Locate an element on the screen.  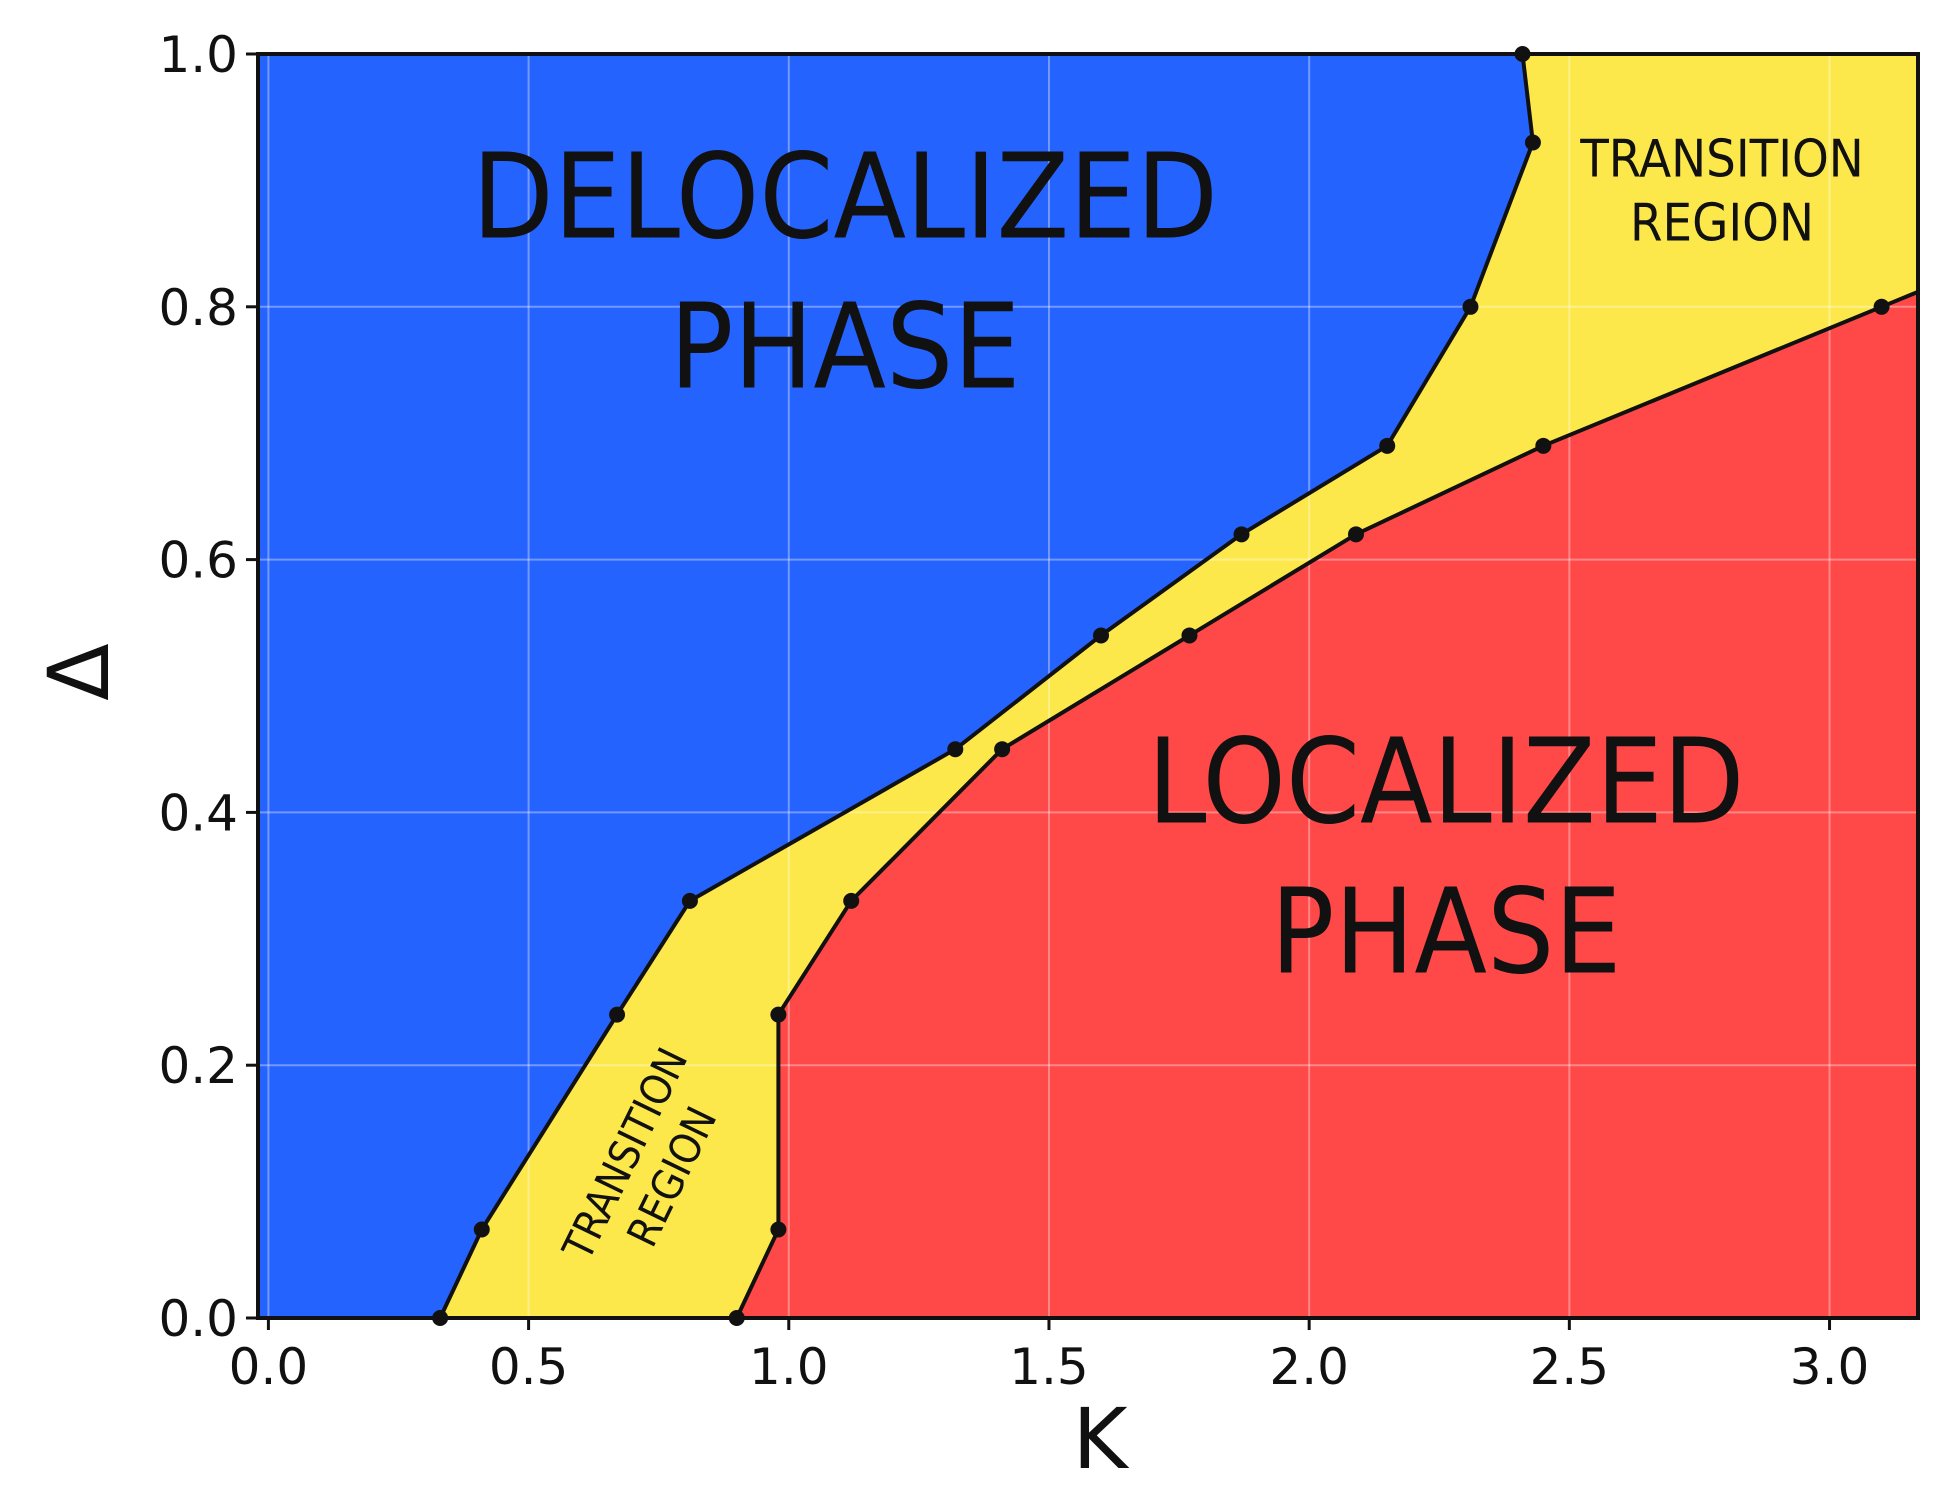
x-tick-label: 0.0 is located at coordinates (269, 1367).